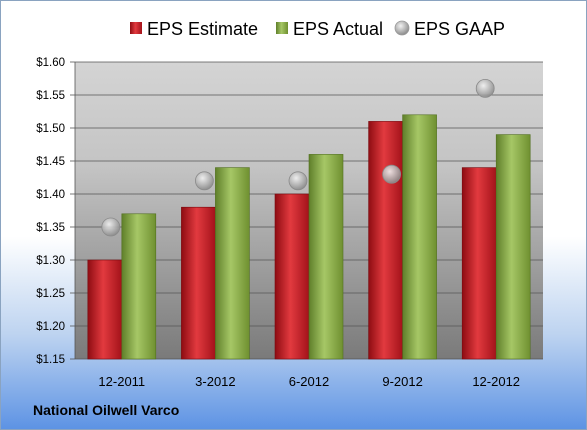  I want to click on legend-label-gaap: EPS GAAP, so click(459, 29).